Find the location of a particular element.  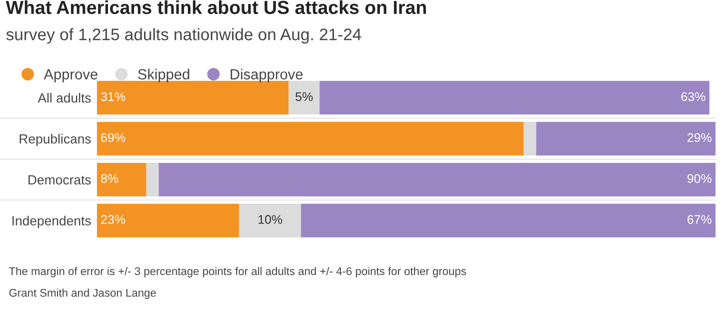

y-tick-label: All adults is located at coordinates (64, 97).